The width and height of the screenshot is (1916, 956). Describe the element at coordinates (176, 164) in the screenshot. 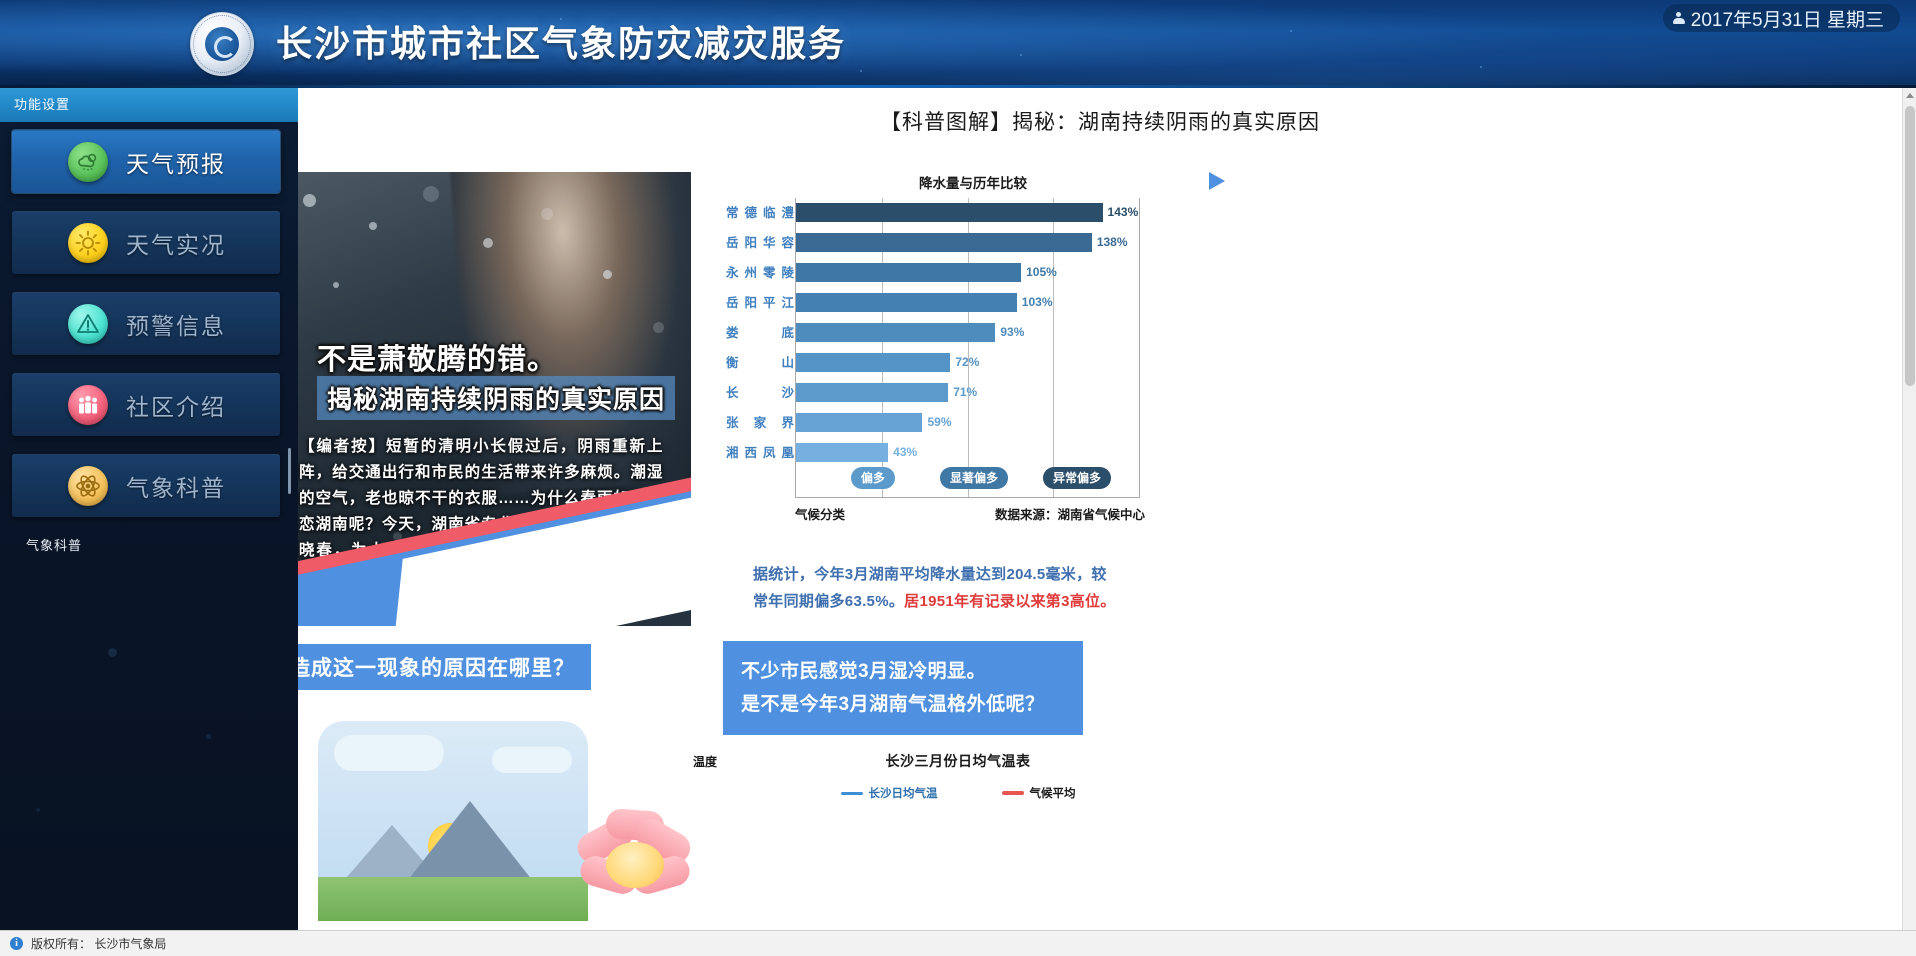

I see `sidebar-item-label: 天气预报` at that location.